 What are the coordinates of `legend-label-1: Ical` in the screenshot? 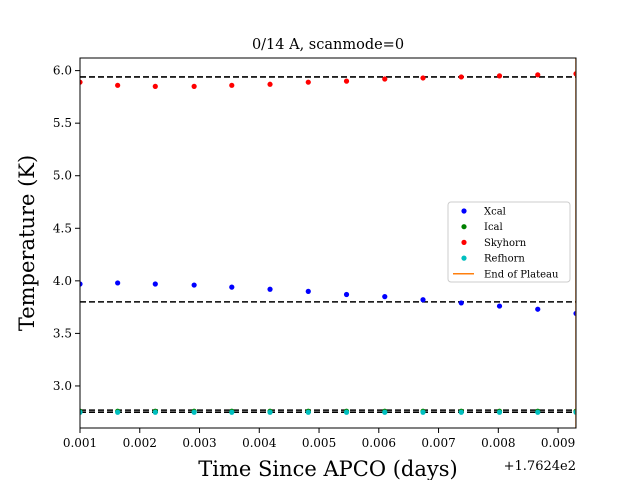 It's located at (493, 227).